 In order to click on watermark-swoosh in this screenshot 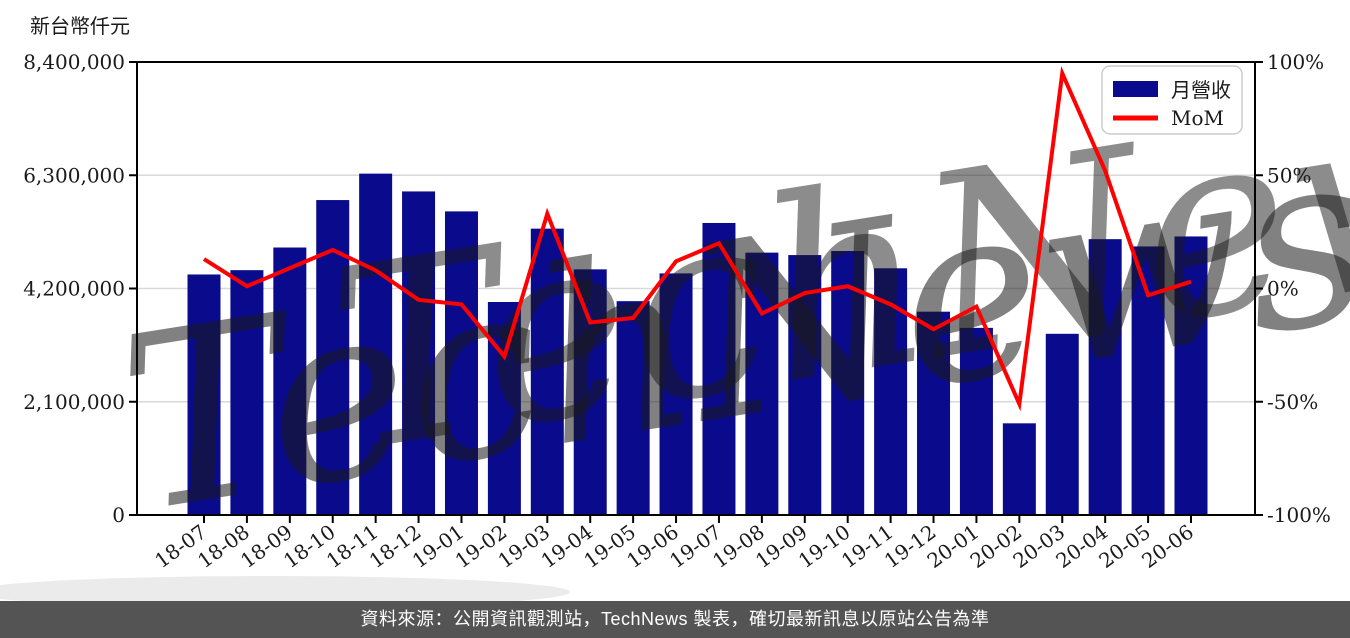, I will do `click(285, 592)`.